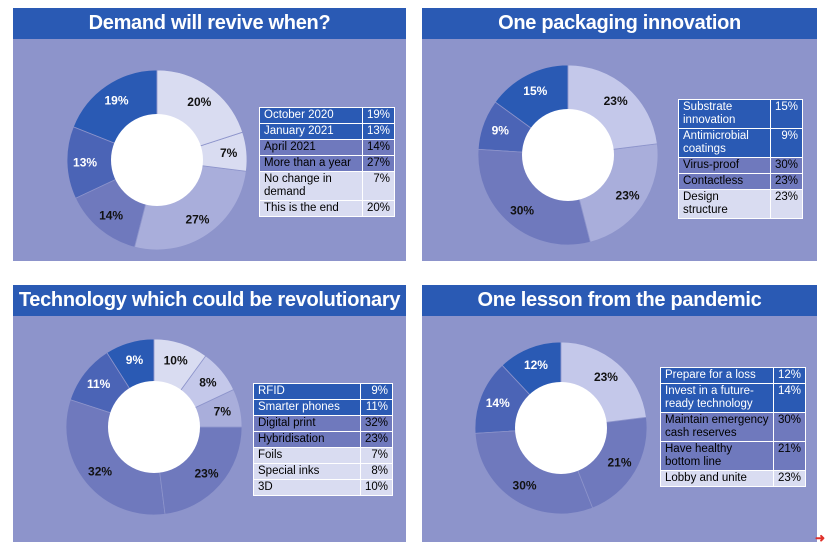  What do you see at coordinates (311, 163) in the screenshot?
I see `legend-label: More than a year` at bounding box center [311, 163].